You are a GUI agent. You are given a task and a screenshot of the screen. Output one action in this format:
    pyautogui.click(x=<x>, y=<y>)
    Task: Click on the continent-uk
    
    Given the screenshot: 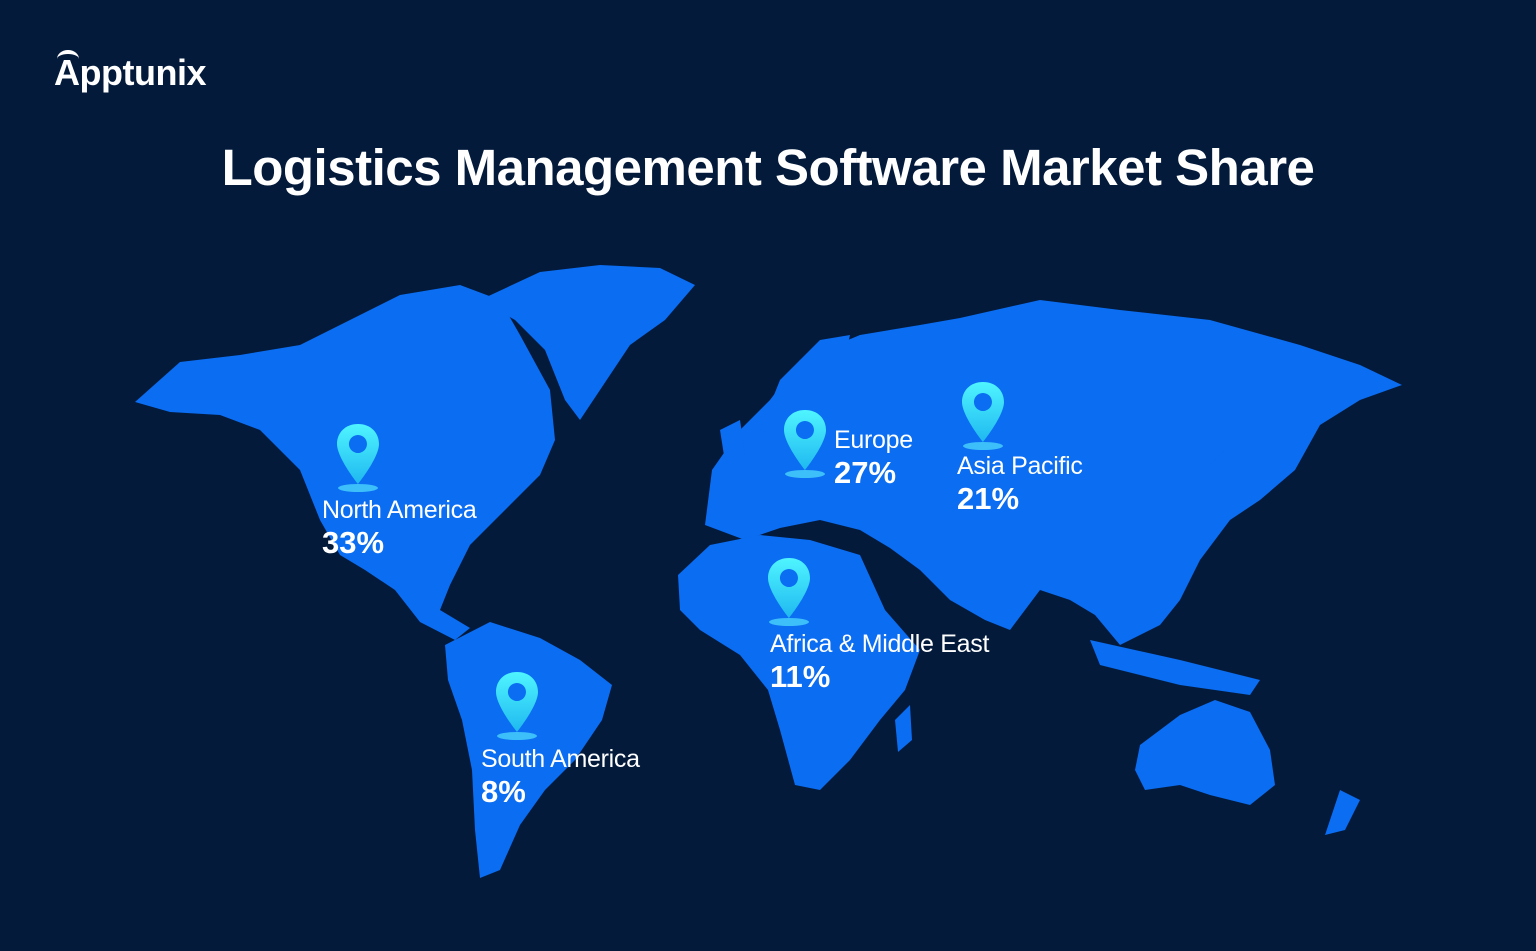 What is the action you would take?
    pyautogui.click(x=732, y=441)
    